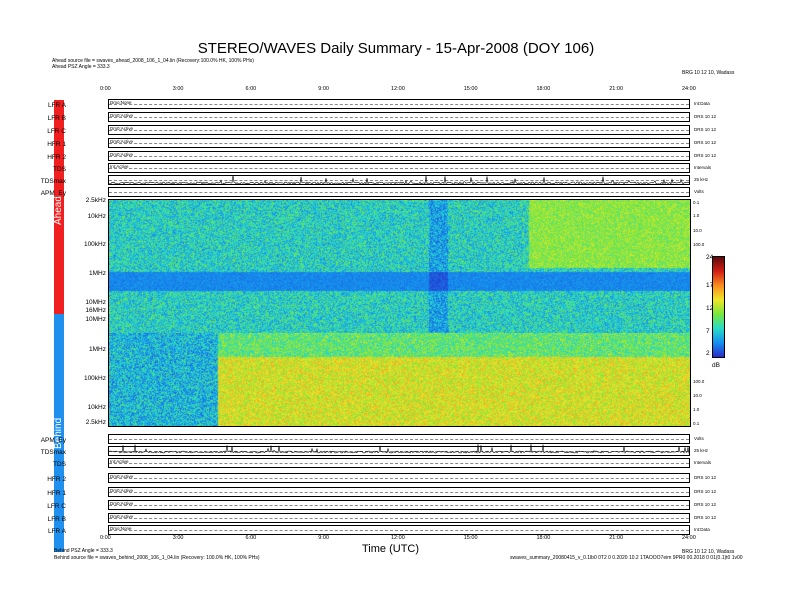 Image resolution: width=792 pixels, height=612 pixels. I want to click on behind-row-label: LFR B, so click(56, 519).